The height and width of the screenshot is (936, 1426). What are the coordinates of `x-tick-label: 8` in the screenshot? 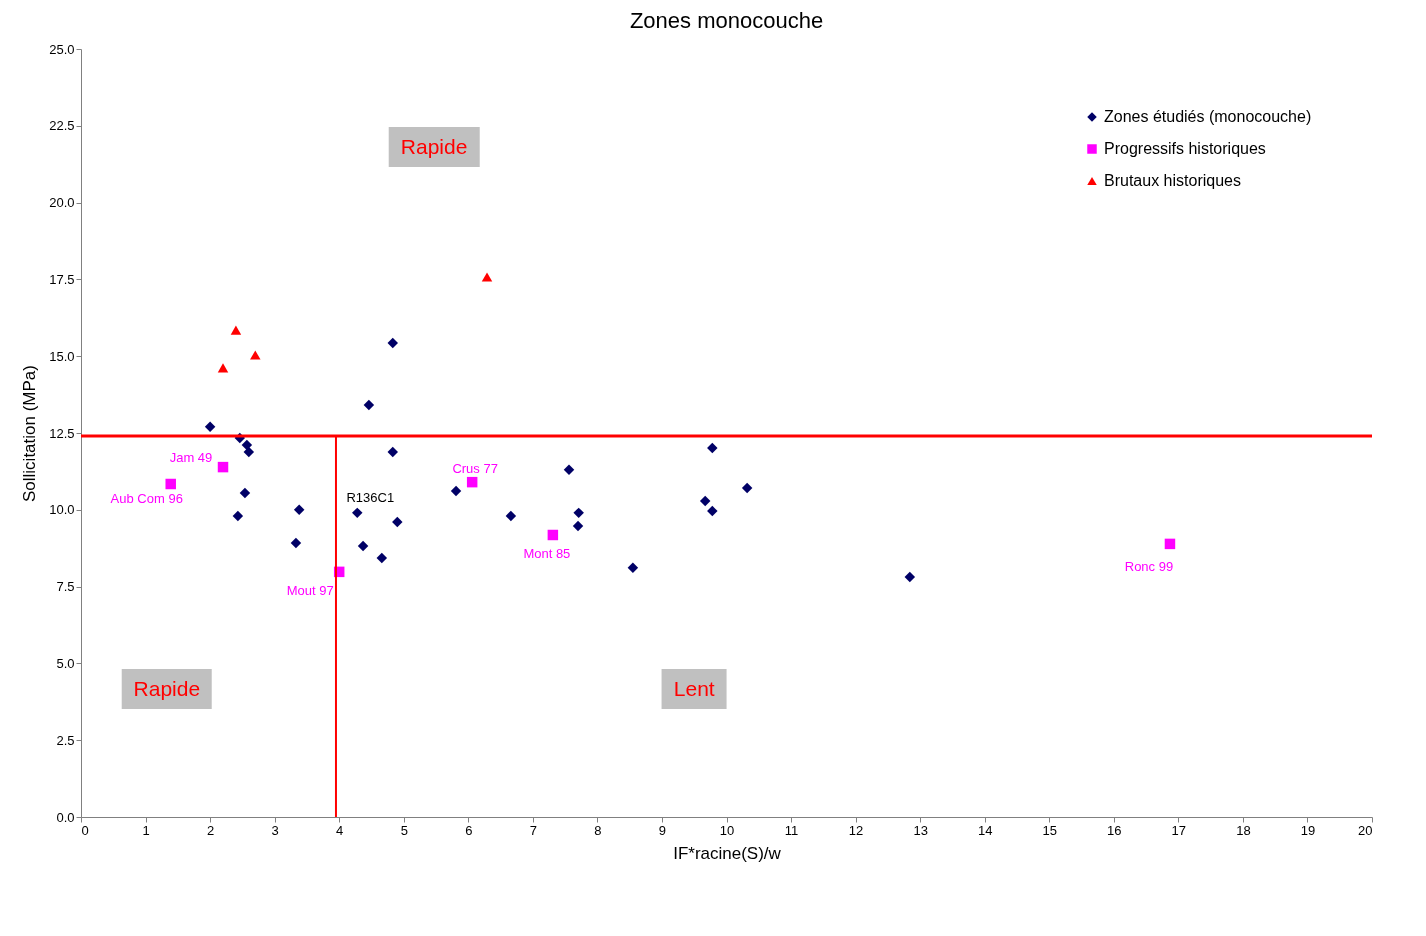 It's located at (598, 830).